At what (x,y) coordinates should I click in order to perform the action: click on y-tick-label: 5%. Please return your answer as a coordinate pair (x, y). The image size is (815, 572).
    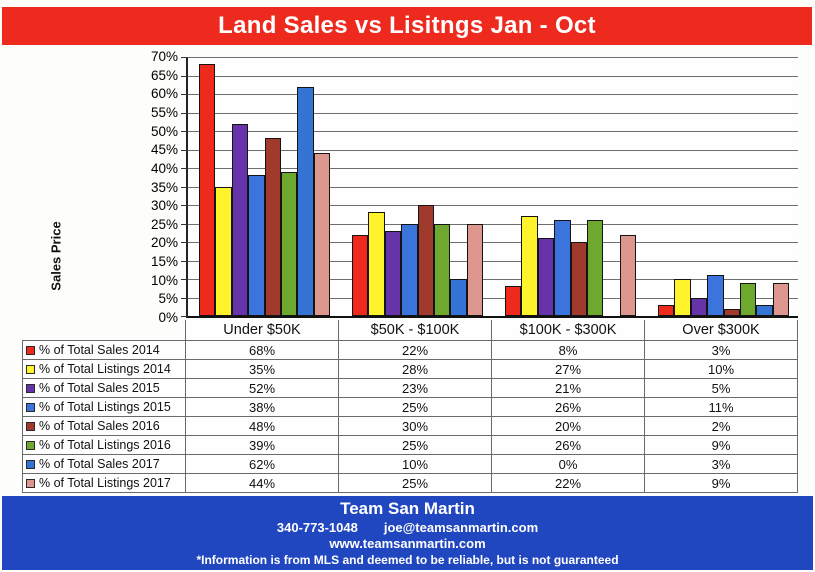
    Looking at the image, I should click on (168, 299).